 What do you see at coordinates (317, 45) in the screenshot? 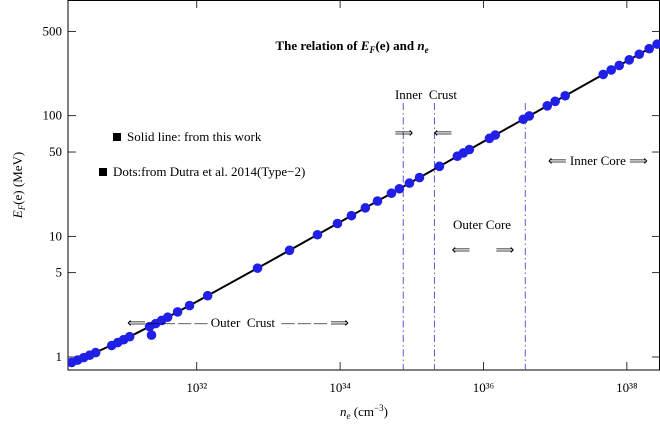
I see `title-part: The relation of` at bounding box center [317, 45].